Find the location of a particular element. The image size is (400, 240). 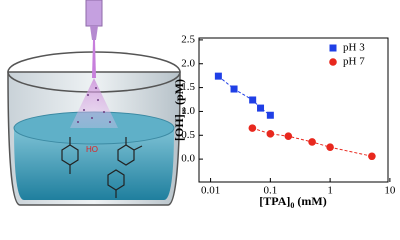

y-label-main: [OH] is located at coordinates (179, 127).